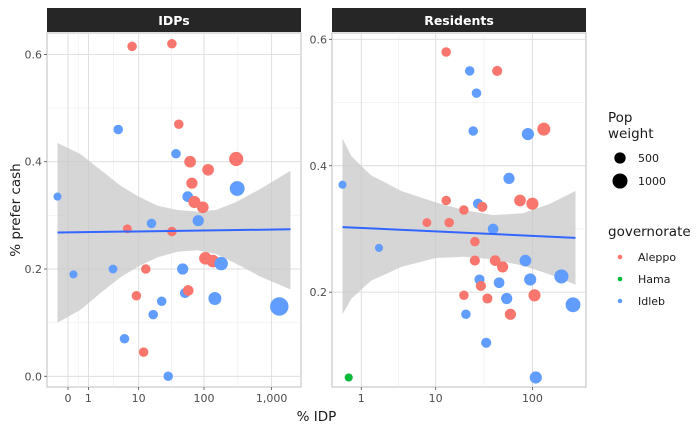 This screenshot has height=432, width=700. What do you see at coordinates (649, 232) in the screenshot?
I see `legend-color-title: governorate` at bounding box center [649, 232].